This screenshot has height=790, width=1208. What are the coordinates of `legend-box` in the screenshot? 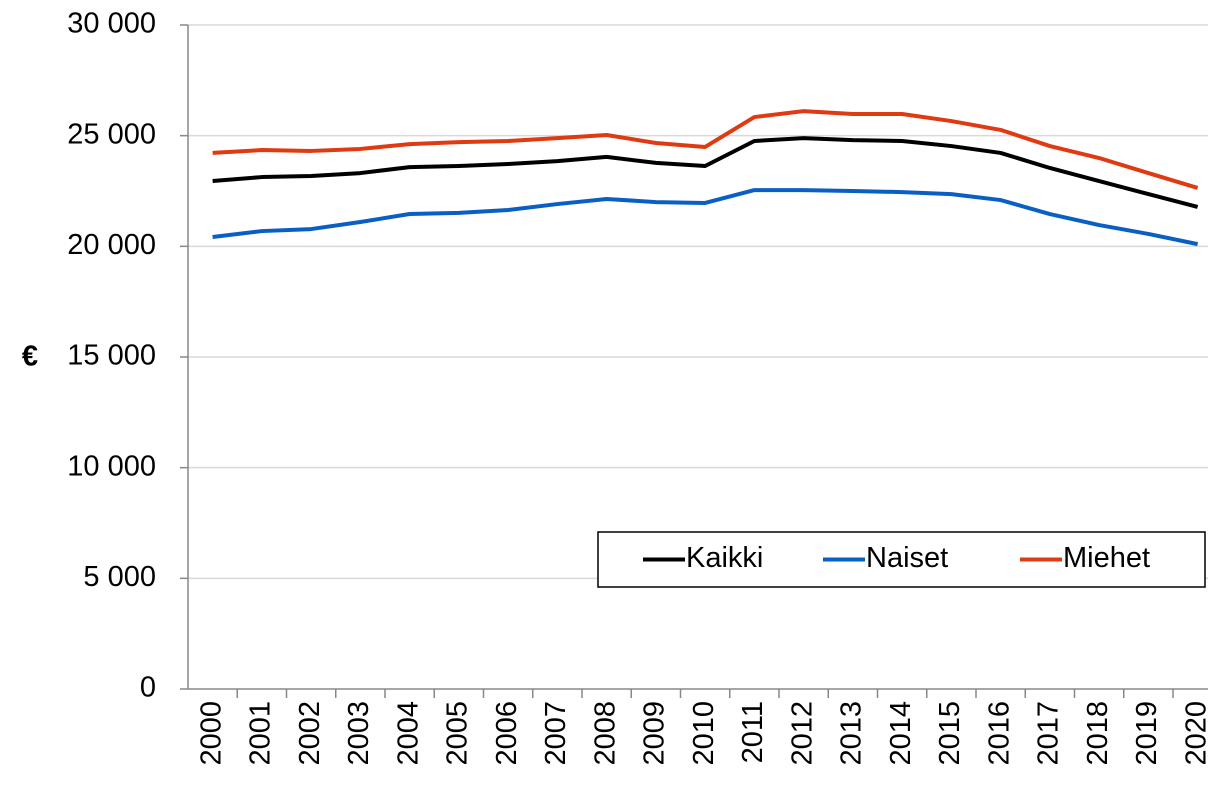 It's located at (901, 559).